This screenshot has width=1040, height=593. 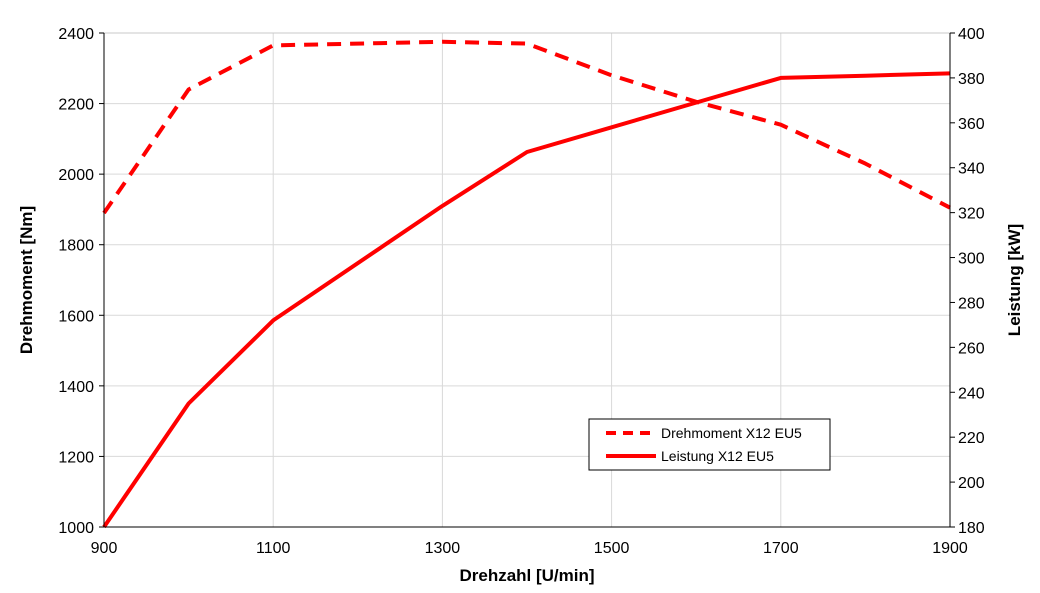 What do you see at coordinates (971, 348) in the screenshot?
I see `y-right-tick-label: 260` at bounding box center [971, 348].